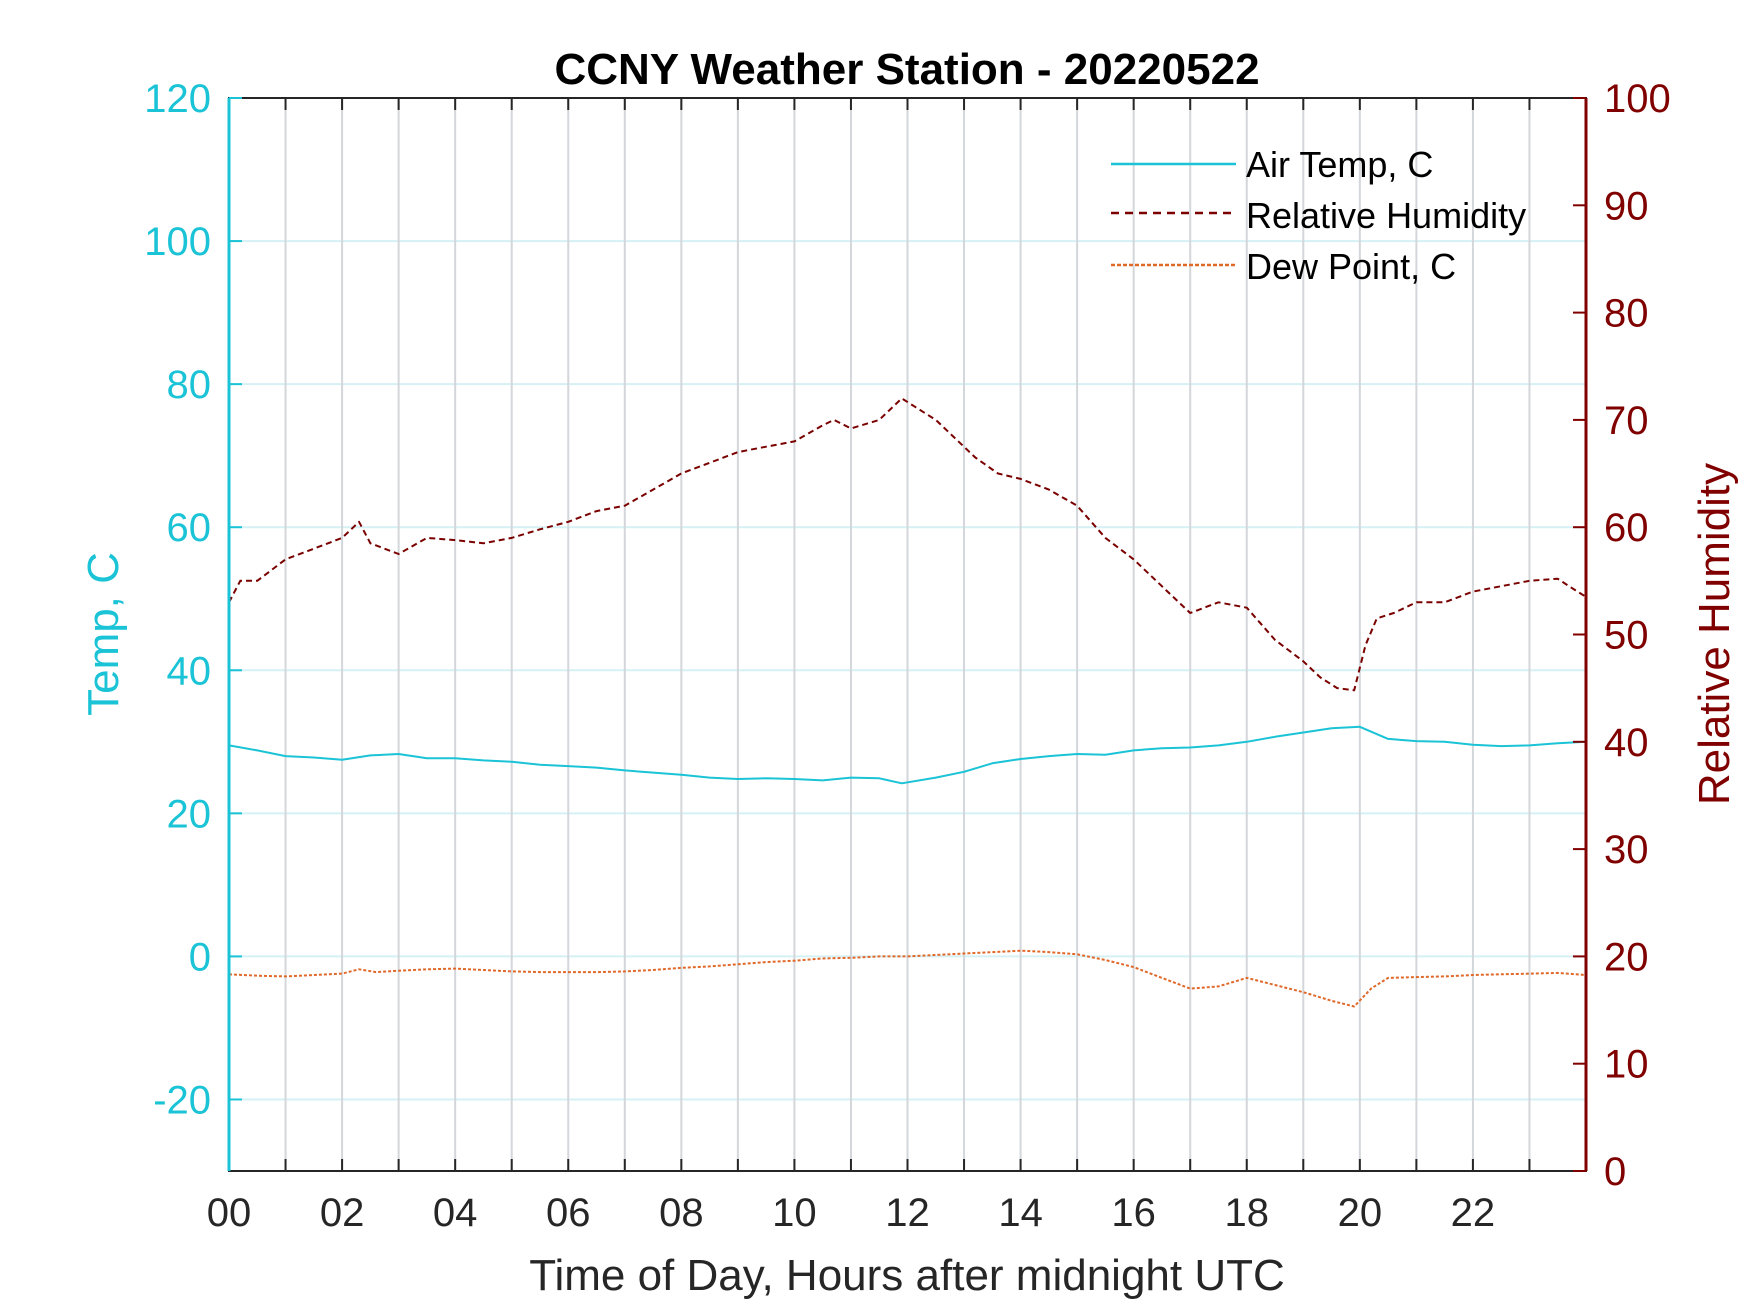 This screenshot has height=1313, width=1750. Describe the element at coordinates (177, 99) in the screenshot. I see `y-left-tick-label: 120` at that location.